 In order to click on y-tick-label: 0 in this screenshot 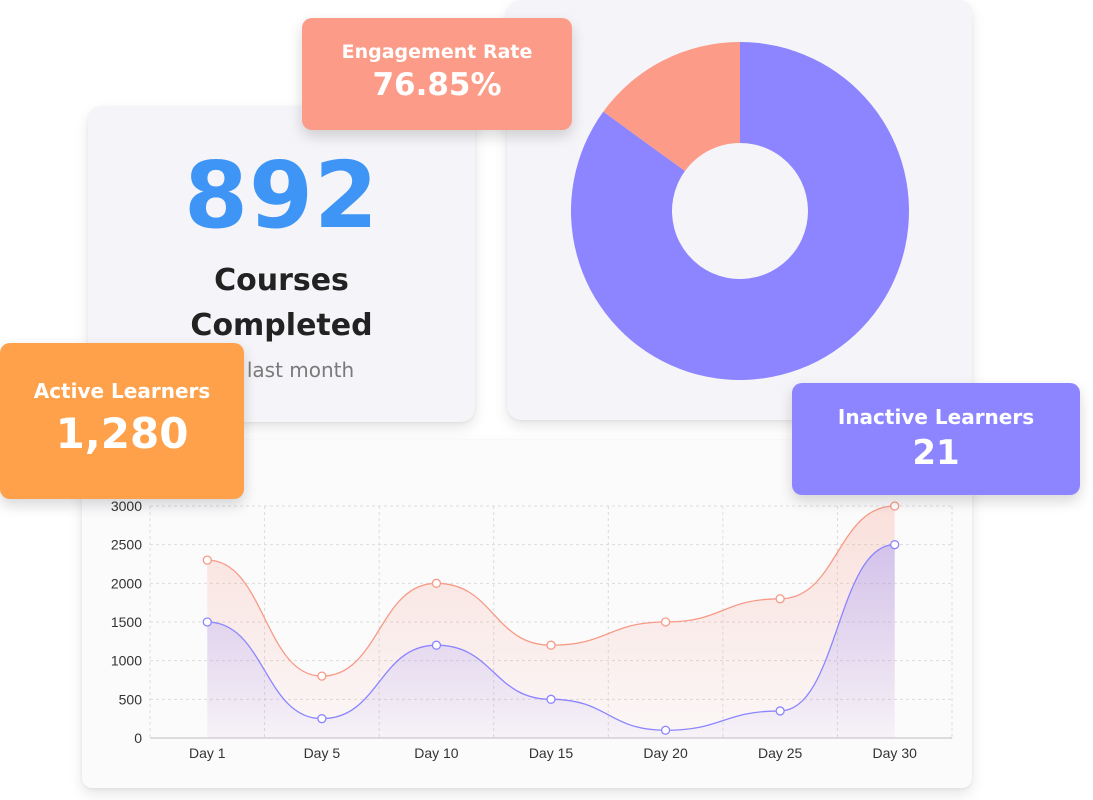, I will do `click(138, 738)`.